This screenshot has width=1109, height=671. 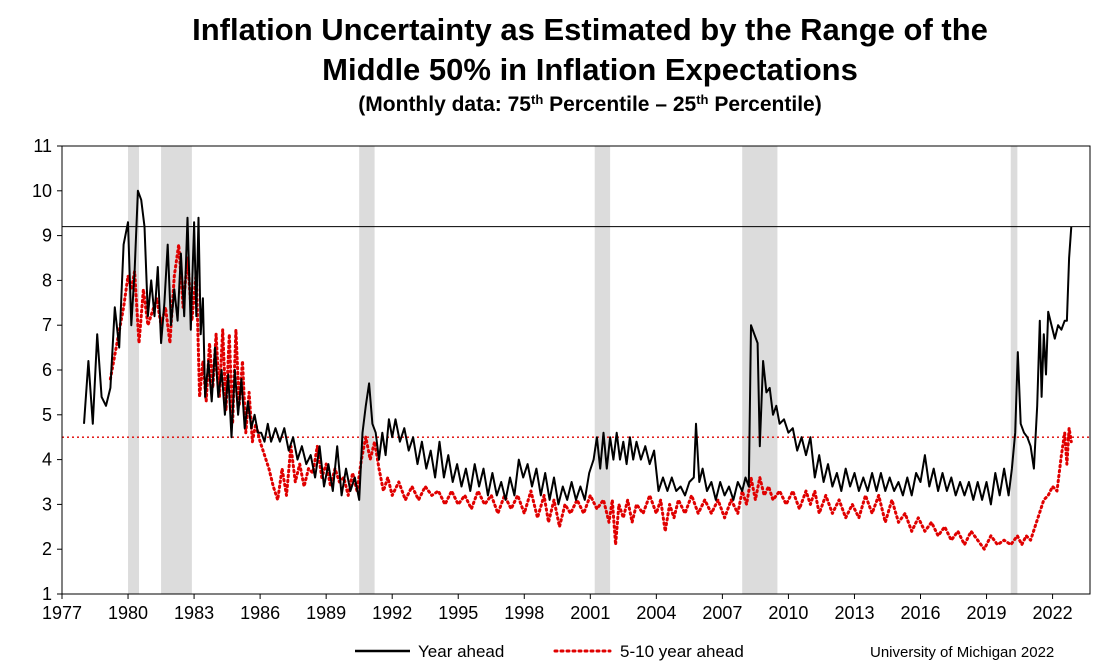 I want to click on x-tick-label-1983: 1983, so click(x=194, y=613).